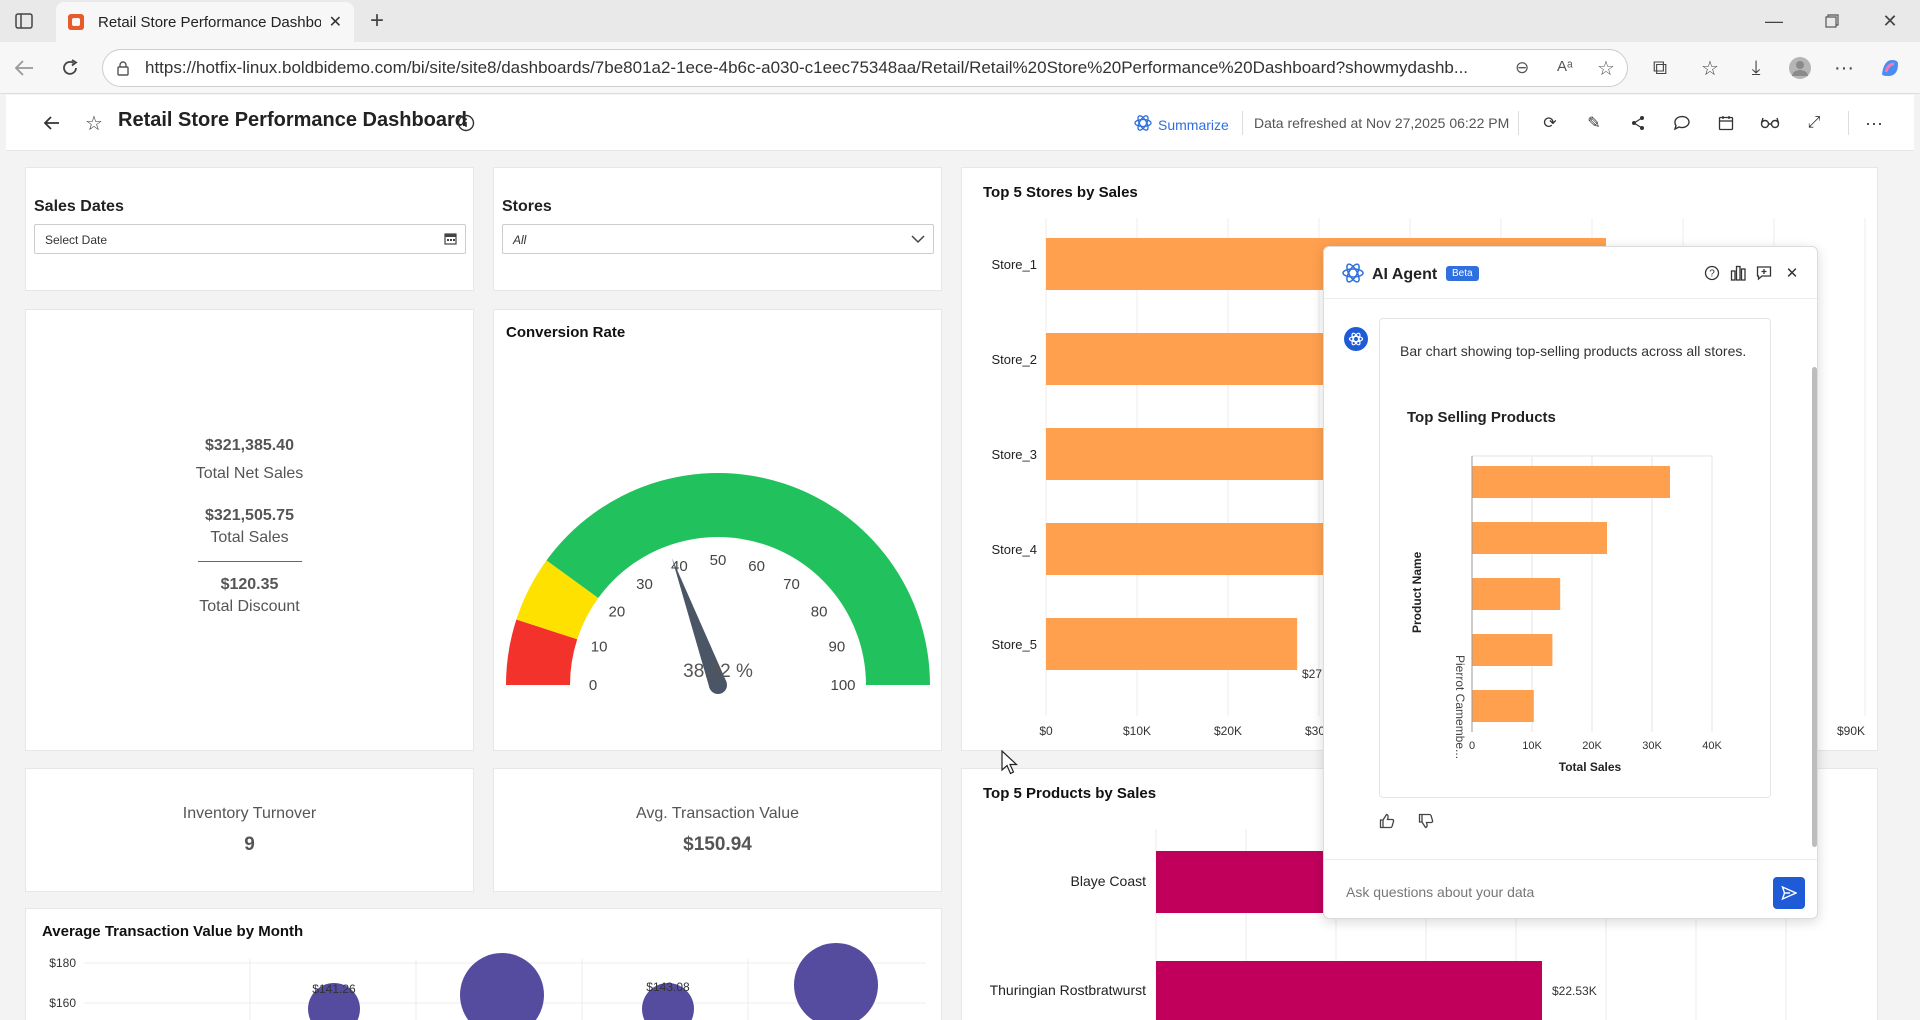 The width and height of the screenshot is (1920, 1020). I want to click on thumbs-down-icon, so click(1426, 823).